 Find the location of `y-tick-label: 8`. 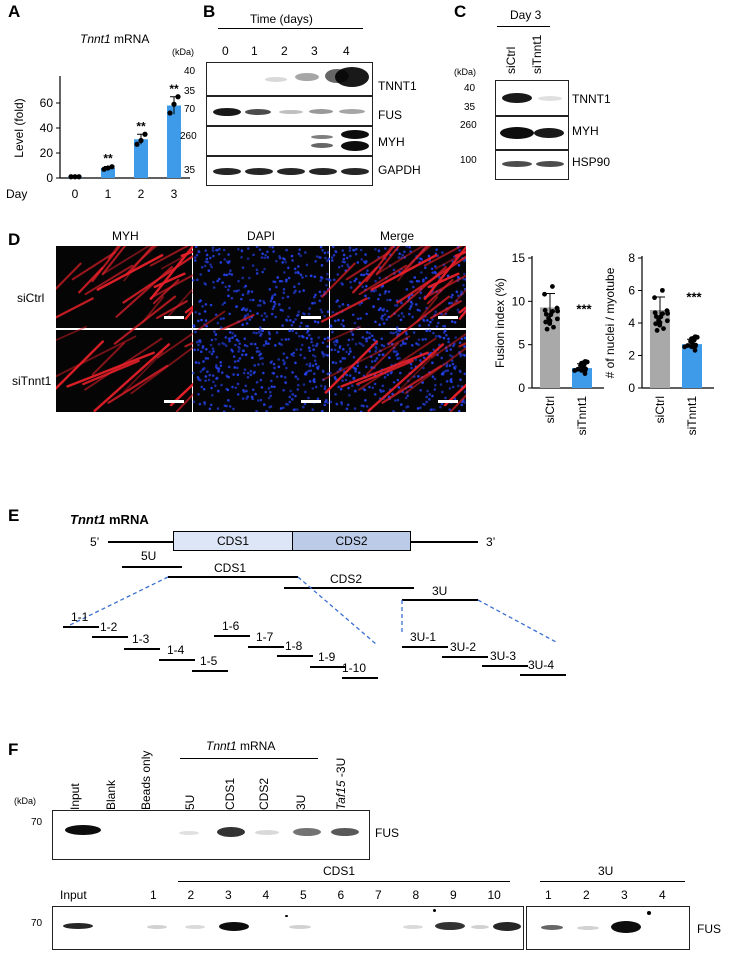

y-tick-label: 8 is located at coordinates (631, 258).